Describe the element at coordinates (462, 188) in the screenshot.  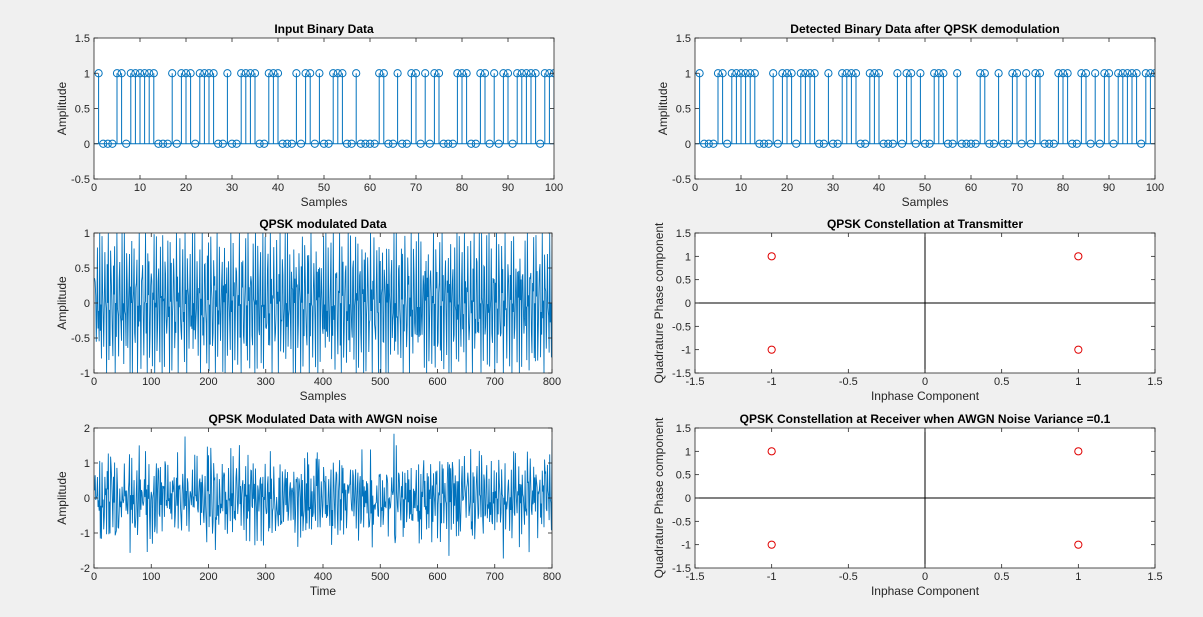
I see `x-tick-label: 80` at that location.